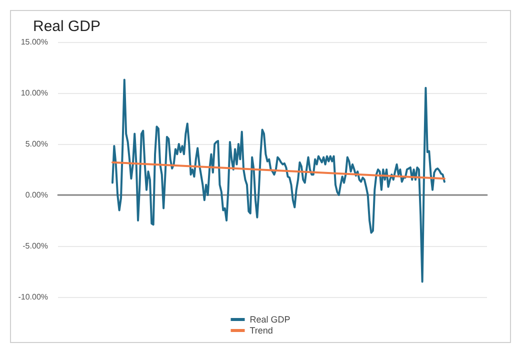  Describe the element at coordinates (36, 144) in the screenshot. I see `y-tick-label: 5.00%` at that location.